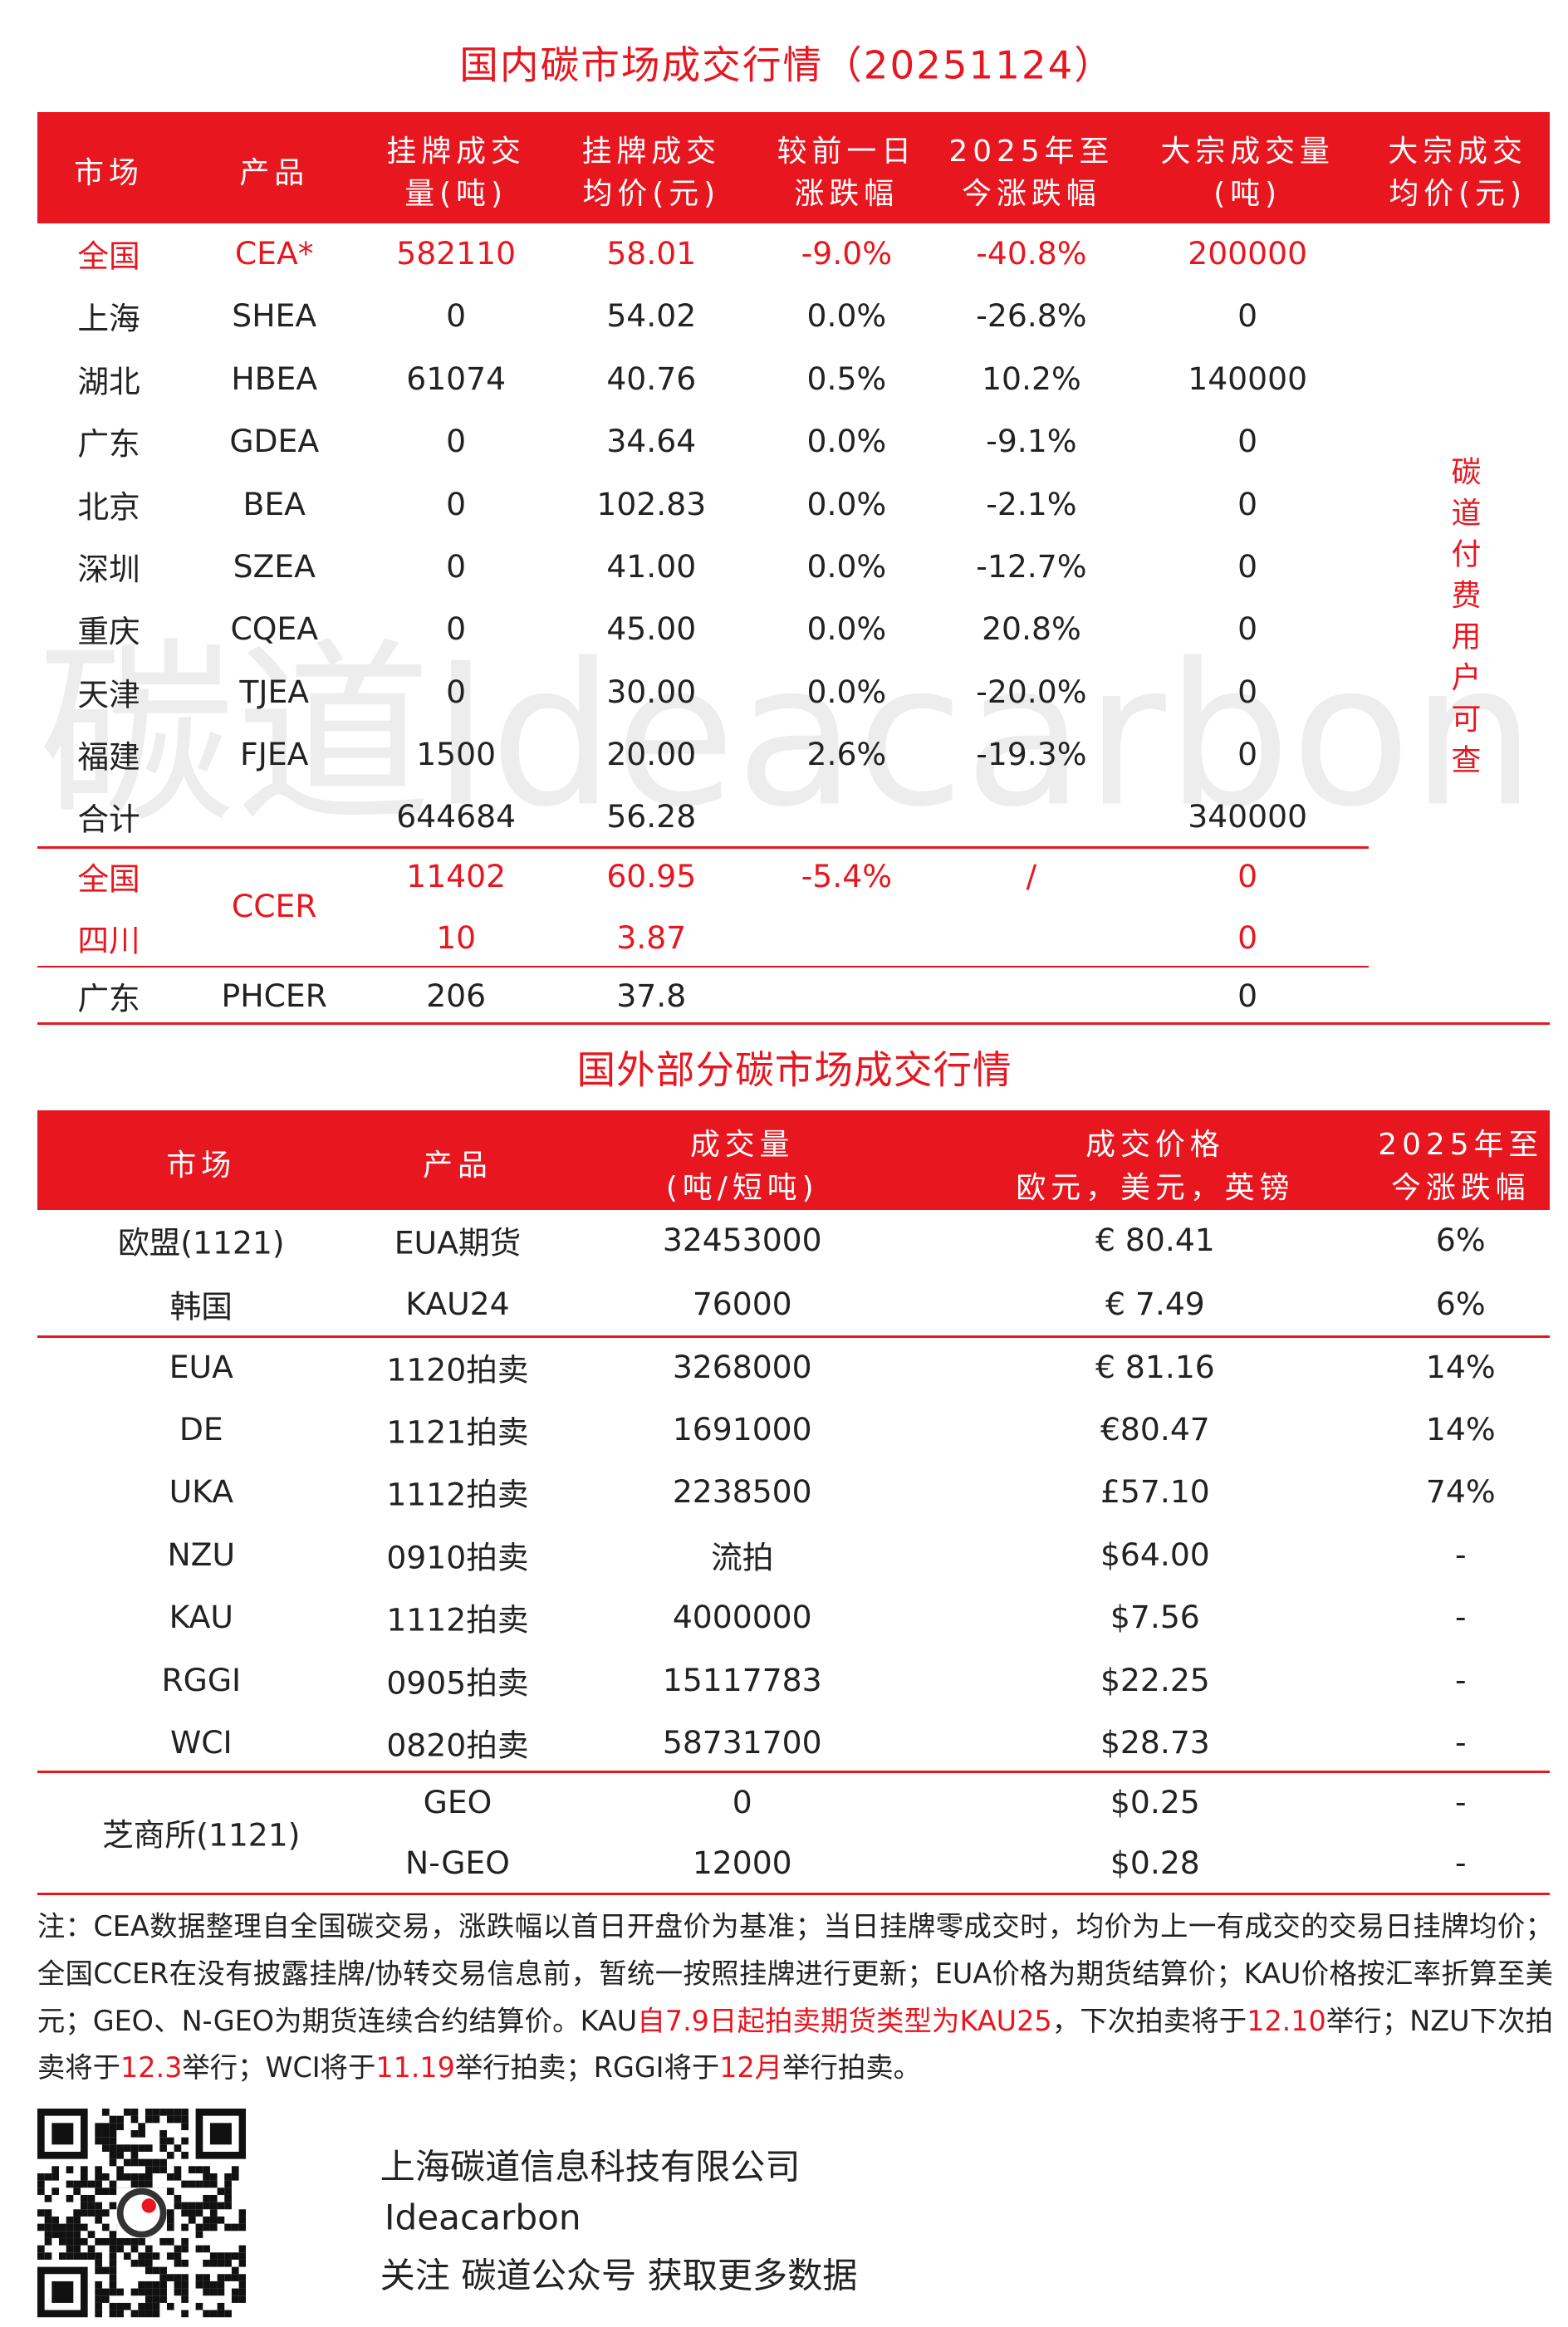 The width and height of the screenshot is (1568, 2327). I want to click on table-cell: UKA, so click(201, 1492).